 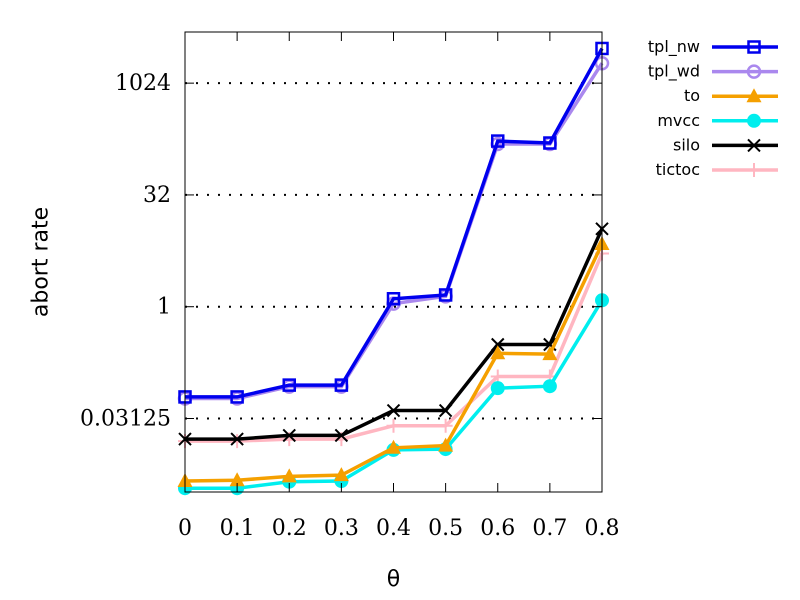 I want to click on y-tick-label: 32, so click(x=157, y=195).